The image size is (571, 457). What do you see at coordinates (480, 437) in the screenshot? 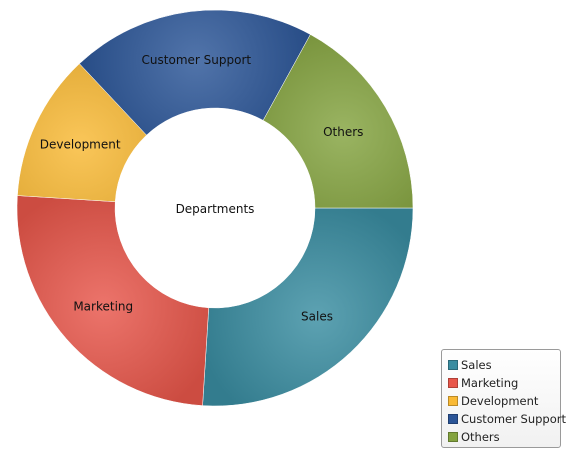
I see `legend-label-others: Others` at bounding box center [480, 437].